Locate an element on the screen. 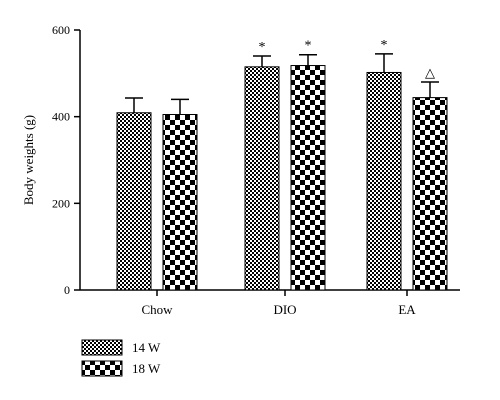 The height and width of the screenshot is (400, 500). bar-14w-dio is located at coordinates (262, 178).